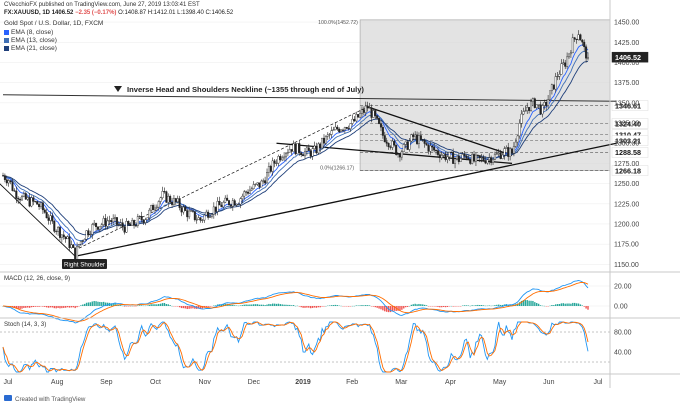  I want to click on legend-ema13: EMA (13, close), so click(30, 40).